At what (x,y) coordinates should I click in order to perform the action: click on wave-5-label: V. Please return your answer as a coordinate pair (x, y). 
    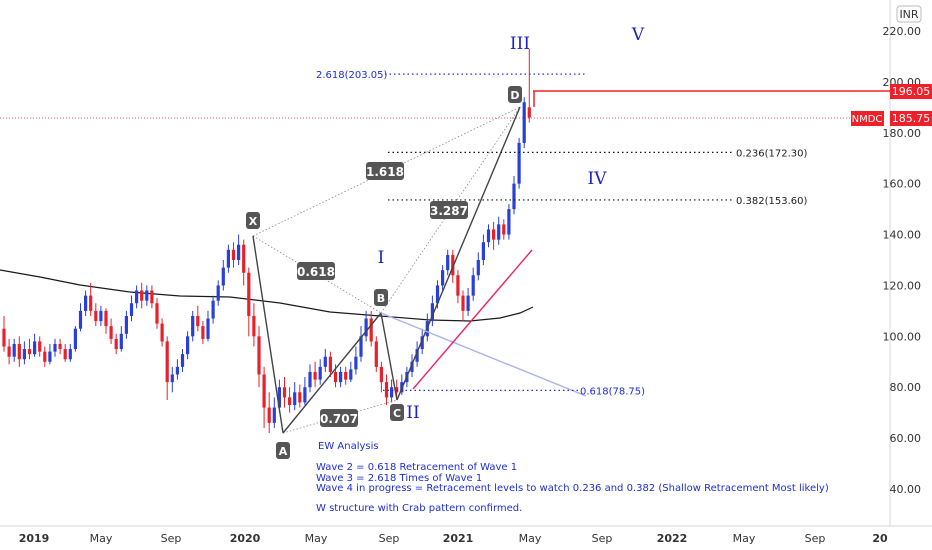
    Looking at the image, I should click on (638, 35).